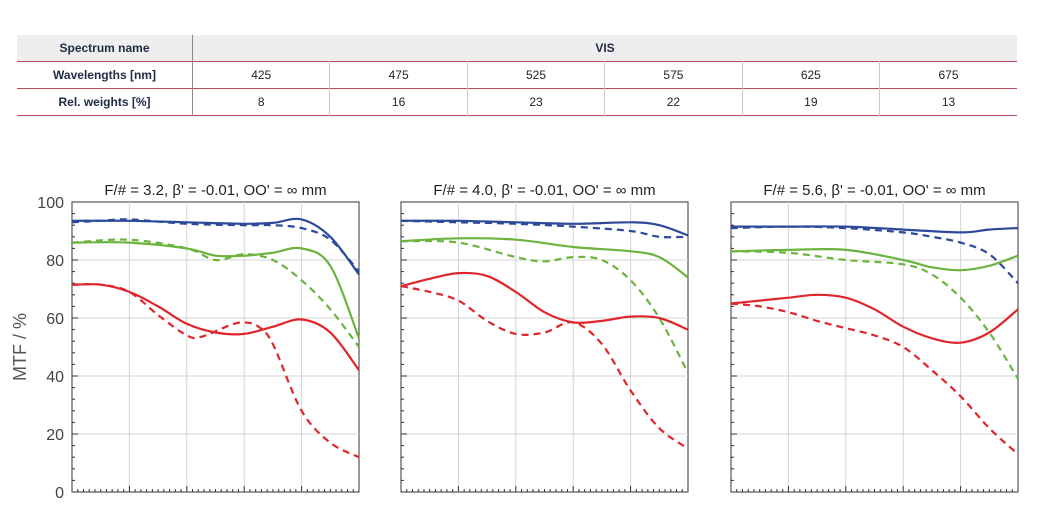  What do you see at coordinates (810, 102) in the screenshot?
I see `weight-cell: 19` at bounding box center [810, 102].